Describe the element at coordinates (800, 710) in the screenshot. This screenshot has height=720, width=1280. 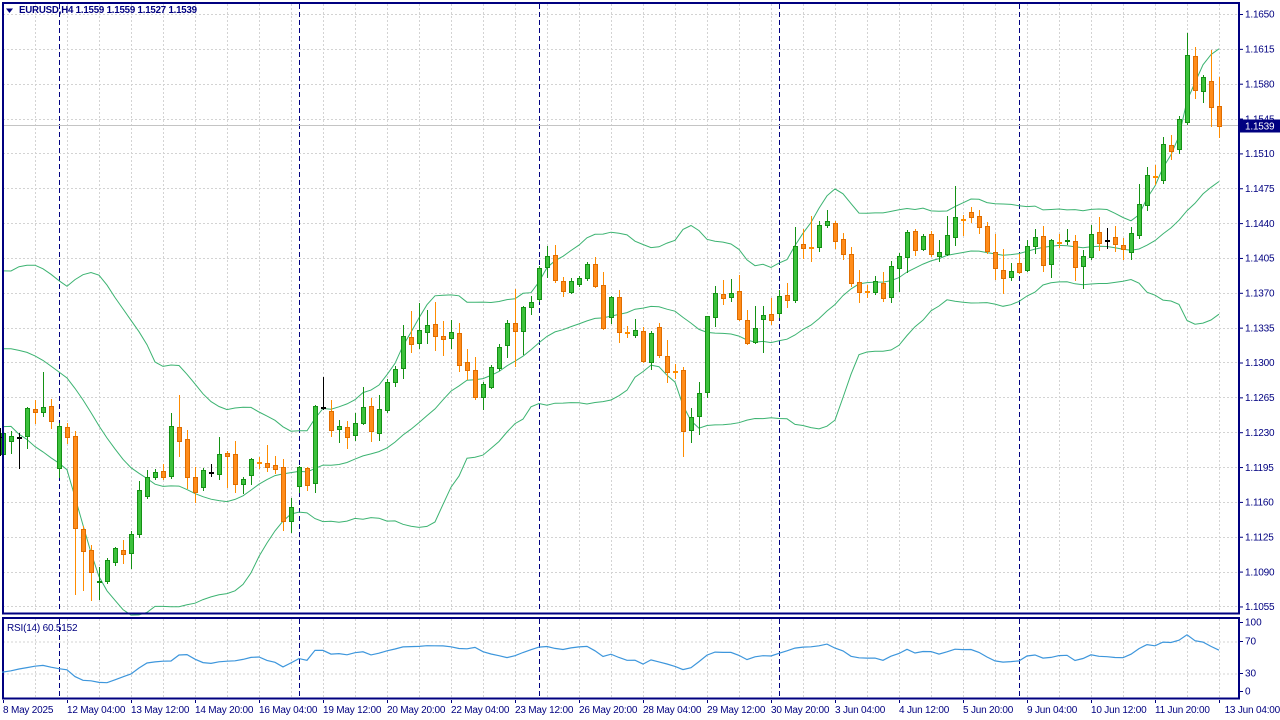
I see `svg-text: 30 May 20:00` at that location.